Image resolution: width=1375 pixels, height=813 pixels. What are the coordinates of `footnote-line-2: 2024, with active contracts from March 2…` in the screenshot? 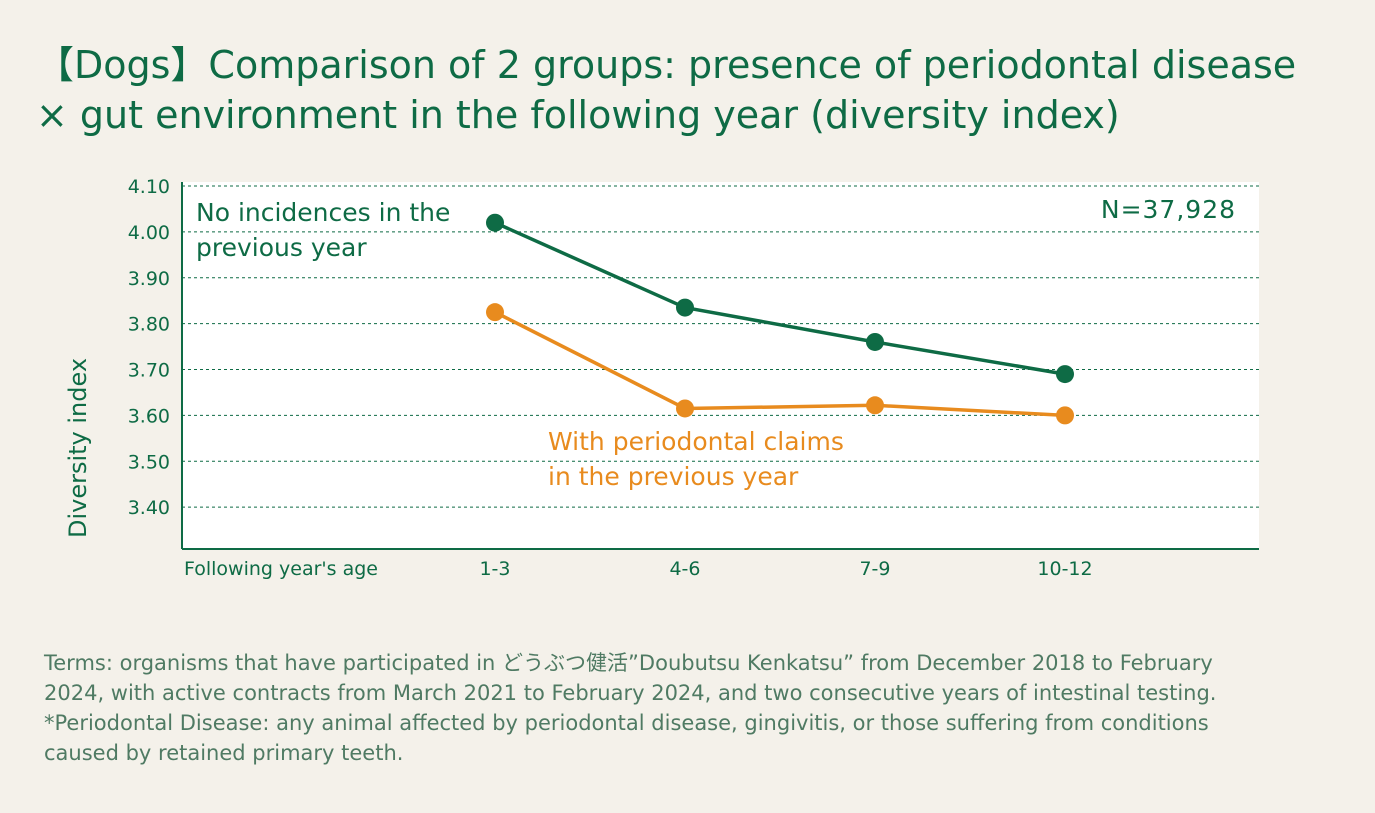 It's located at (630, 693).